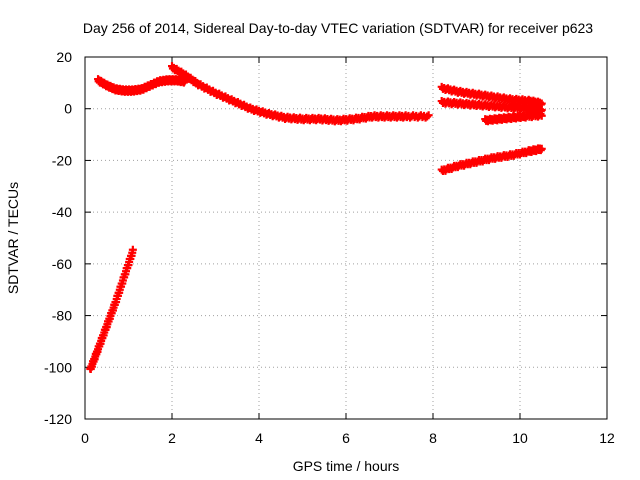  What do you see at coordinates (64, 57) in the screenshot?
I see `y-tick-label: 20` at bounding box center [64, 57].